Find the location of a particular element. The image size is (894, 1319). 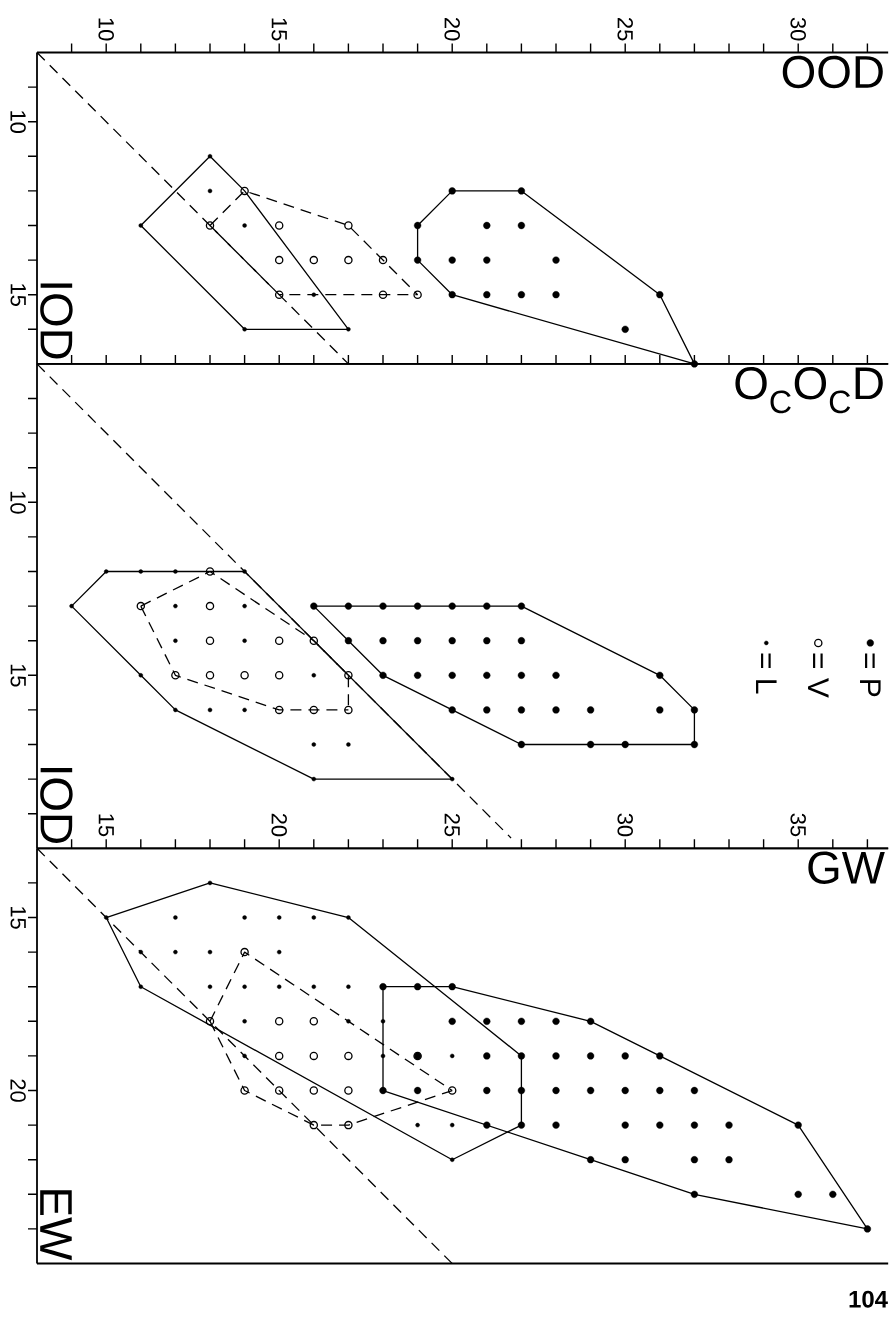

y-tick-label: 20 is located at coordinates (18, 1090).